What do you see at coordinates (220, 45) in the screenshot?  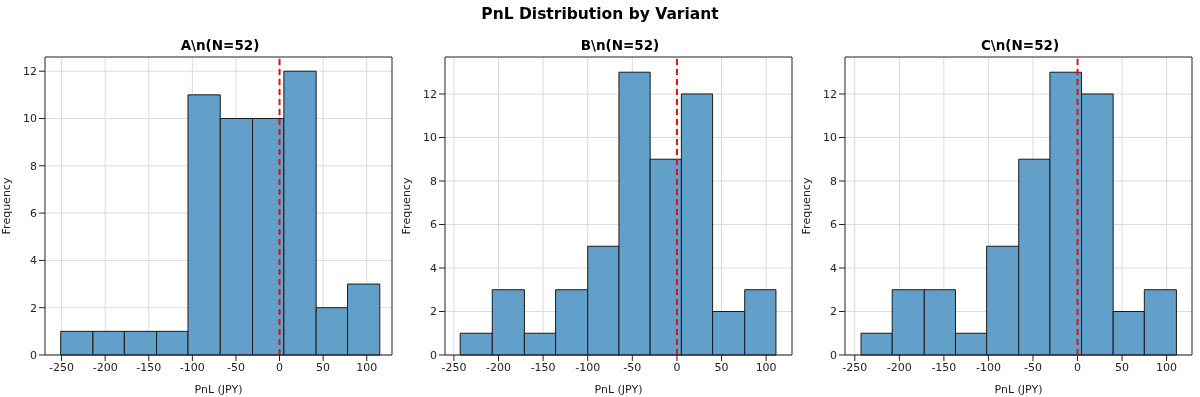 I see `chart-title: A\n(N=52)` at bounding box center [220, 45].